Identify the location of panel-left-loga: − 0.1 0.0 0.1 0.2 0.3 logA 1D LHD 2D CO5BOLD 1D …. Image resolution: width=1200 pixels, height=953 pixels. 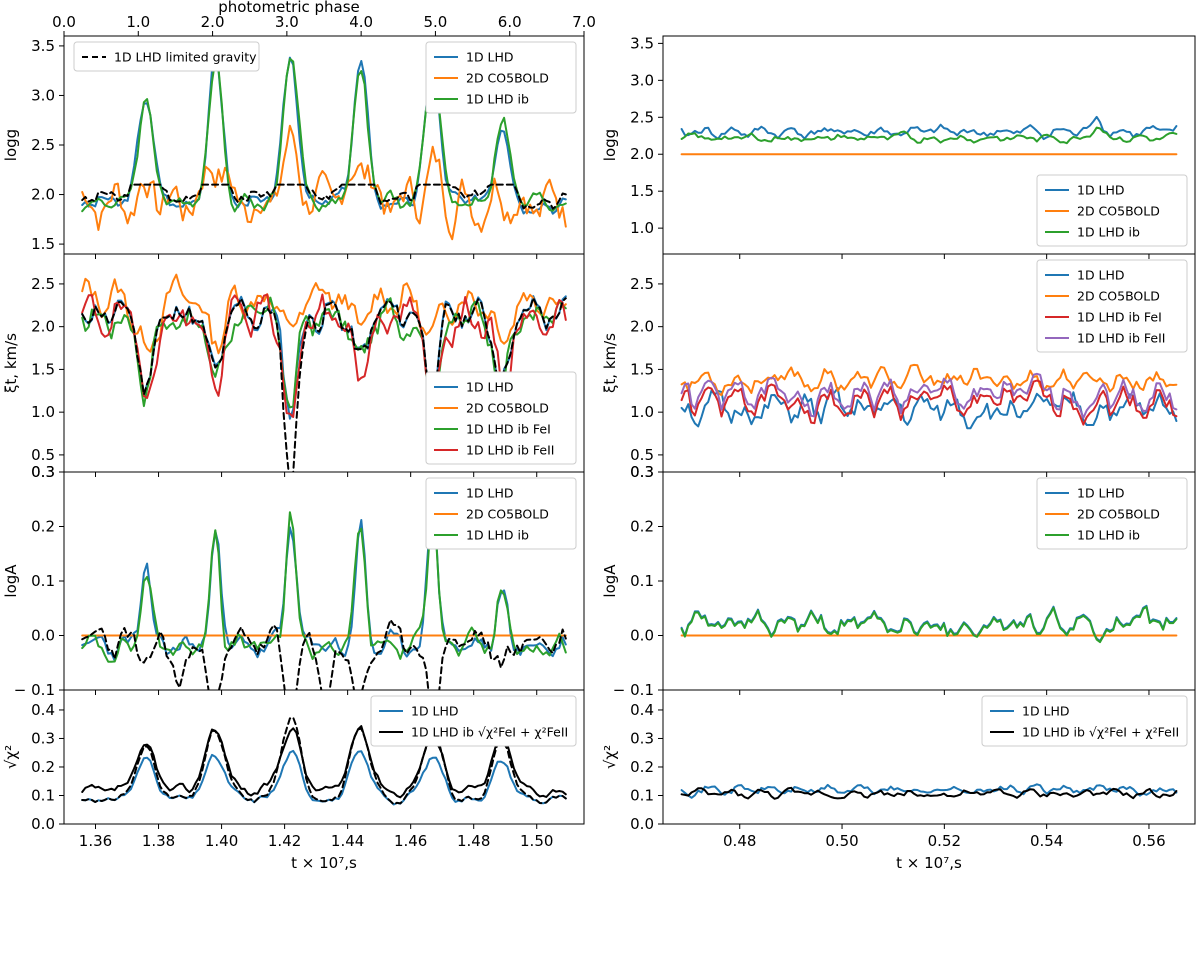
(293, 581).